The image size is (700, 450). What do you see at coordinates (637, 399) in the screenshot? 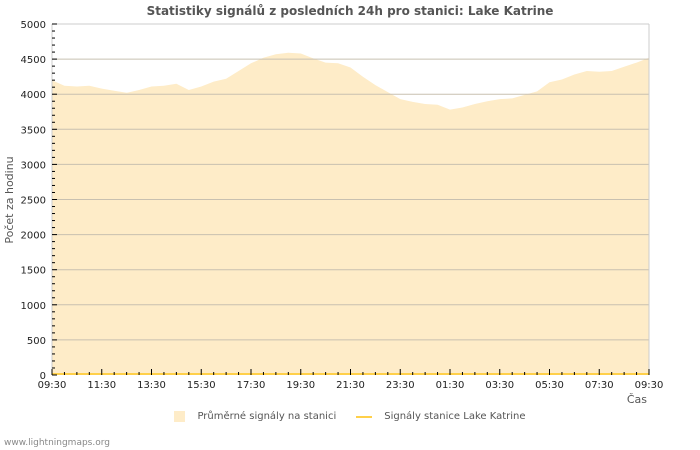
I see `x-axis-title: Čas` at bounding box center [637, 399].